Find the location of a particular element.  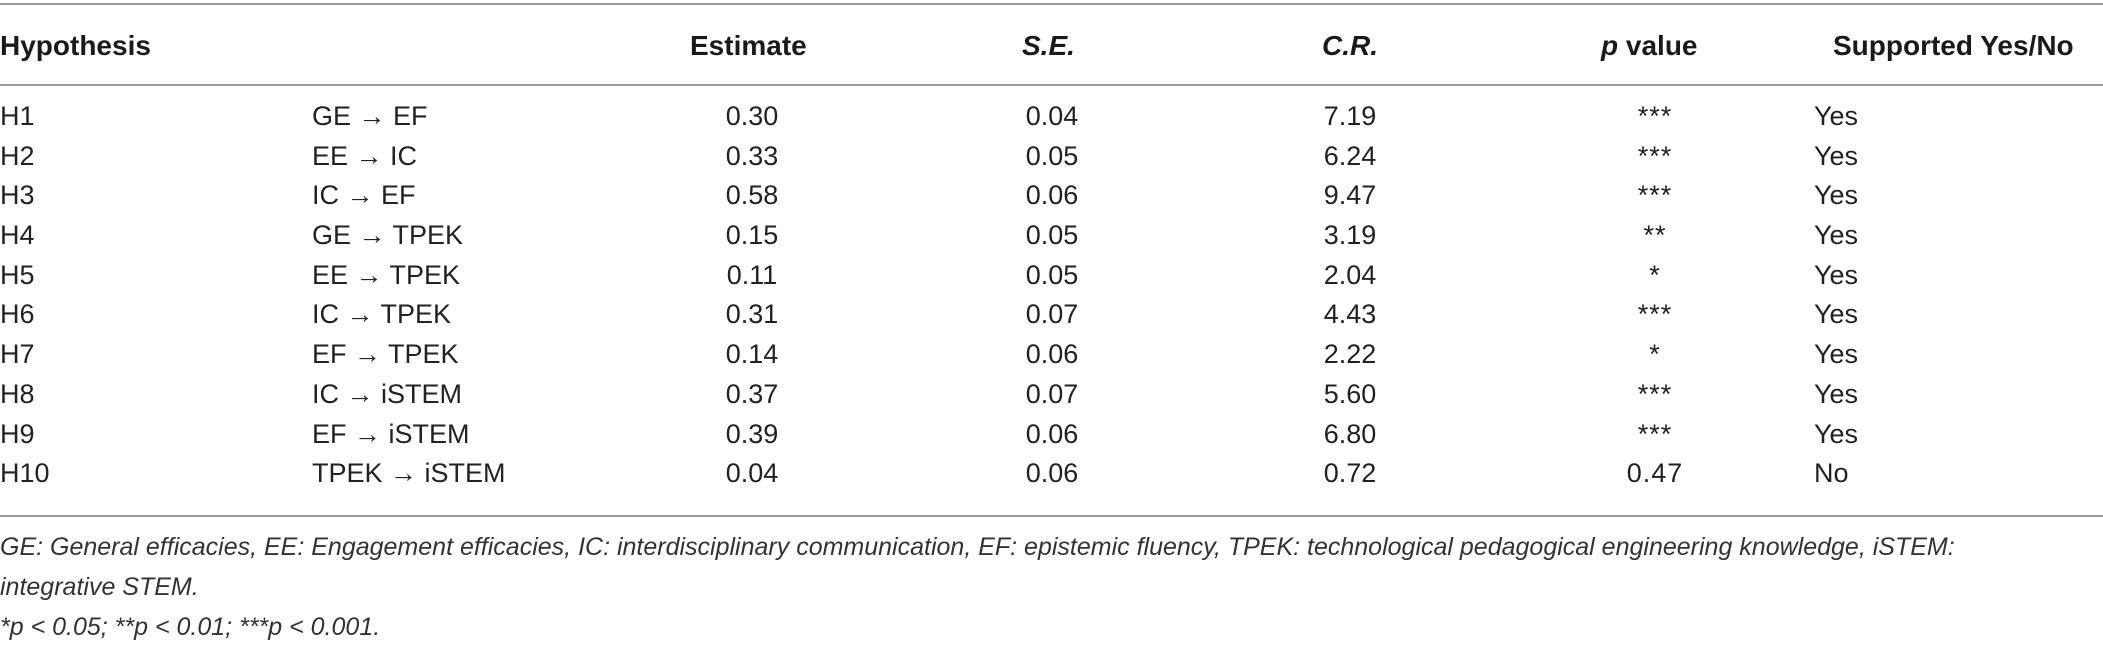

cell-hypothesis-id: H9 is located at coordinates (17, 433).